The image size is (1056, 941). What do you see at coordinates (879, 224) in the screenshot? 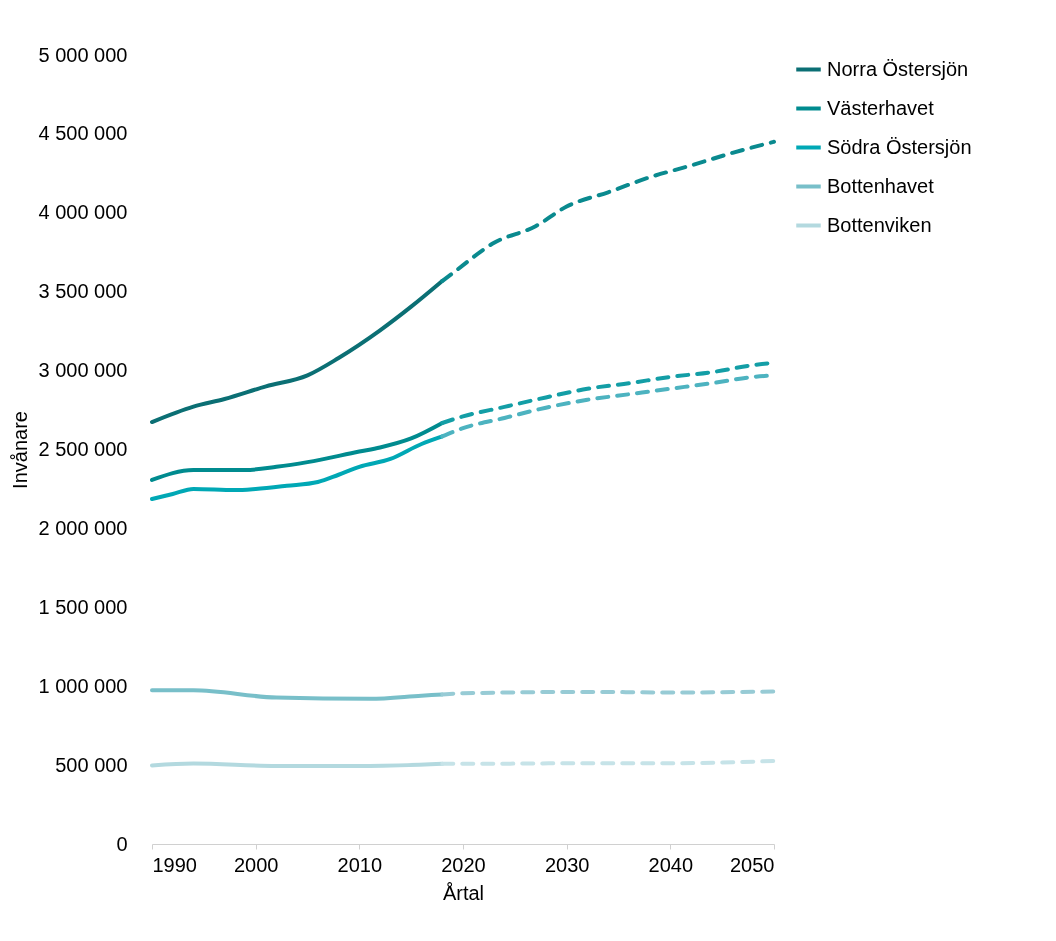
I see `legend-label: Bottenviken` at bounding box center [879, 224].